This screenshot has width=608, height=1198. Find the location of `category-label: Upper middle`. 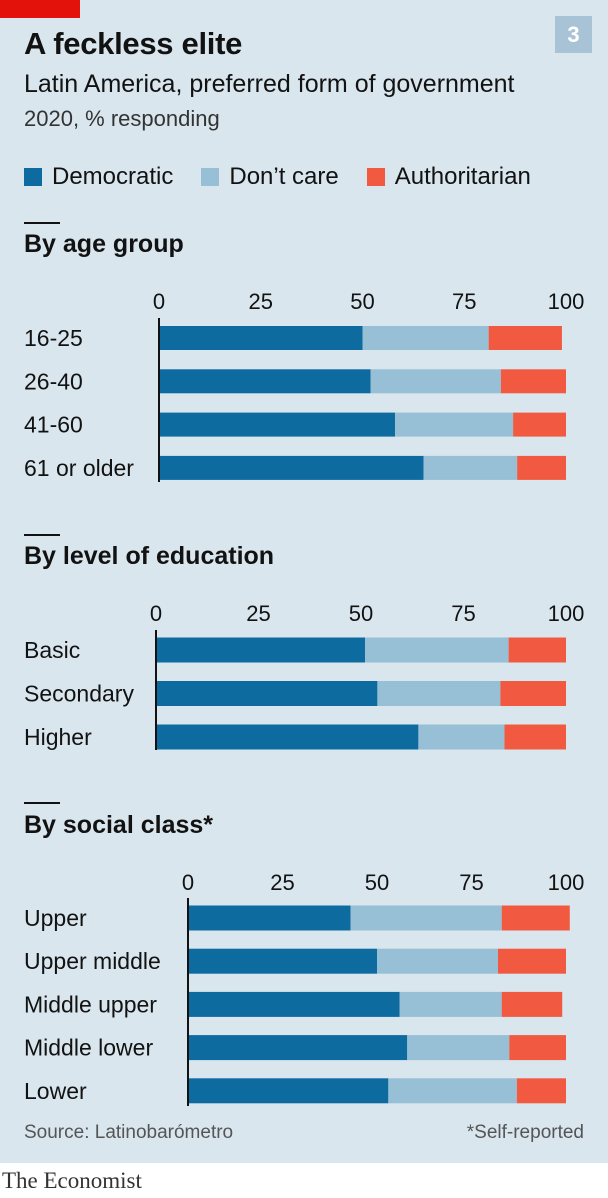

category-label: Upper middle is located at coordinates (92, 961).